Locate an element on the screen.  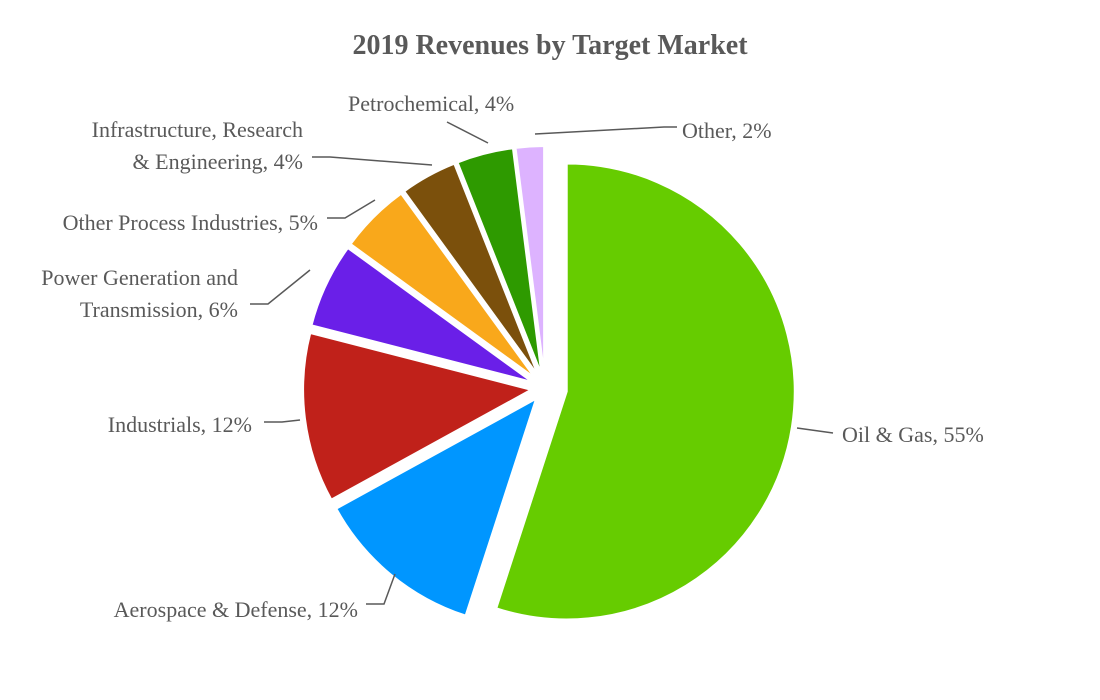
slice-label: Oil & Gas, 55% is located at coordinates (913, 434).